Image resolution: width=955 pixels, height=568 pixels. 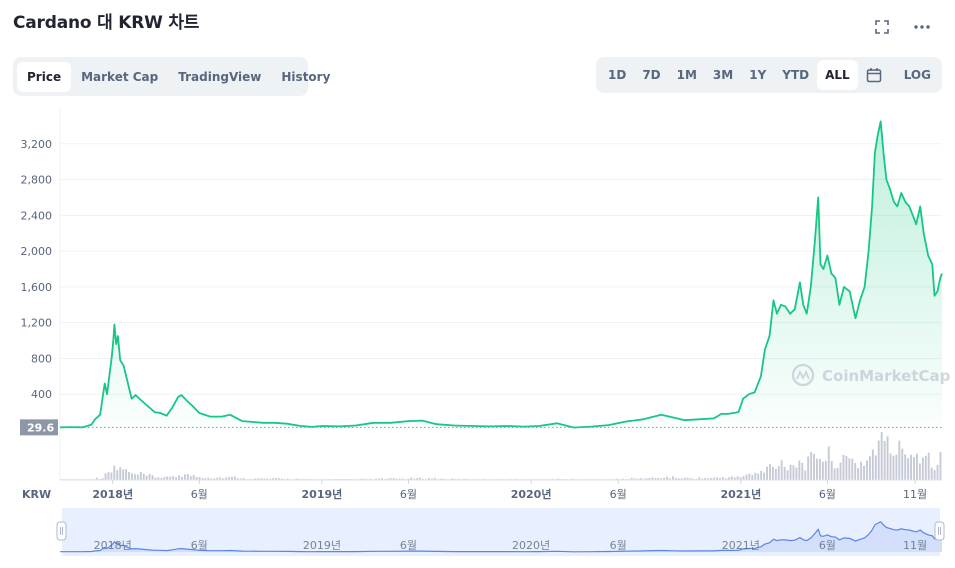 What do you see at coordinates (306, 76) in the screenshot?
I see `tab-history: History` at bounding box center [306, 76].